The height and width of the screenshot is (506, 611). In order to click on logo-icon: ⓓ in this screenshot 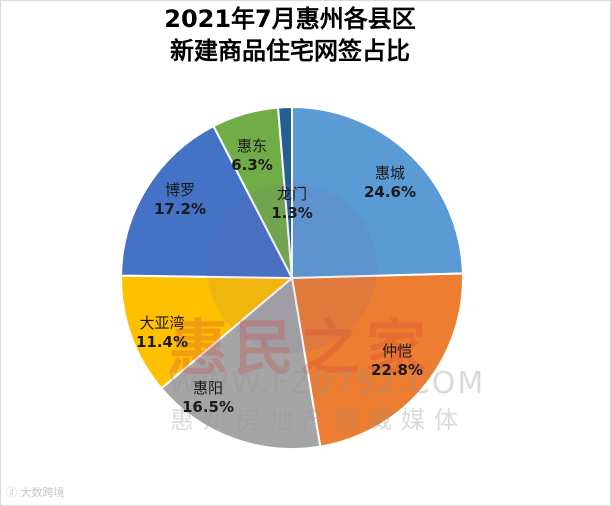, I will do `click(11, 492)`.